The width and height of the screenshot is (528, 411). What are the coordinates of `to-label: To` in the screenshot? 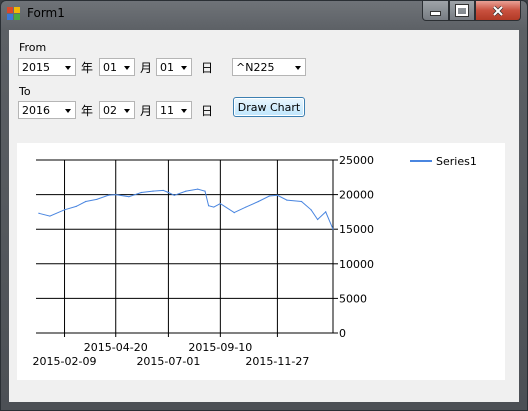 It's located at (25, 91).